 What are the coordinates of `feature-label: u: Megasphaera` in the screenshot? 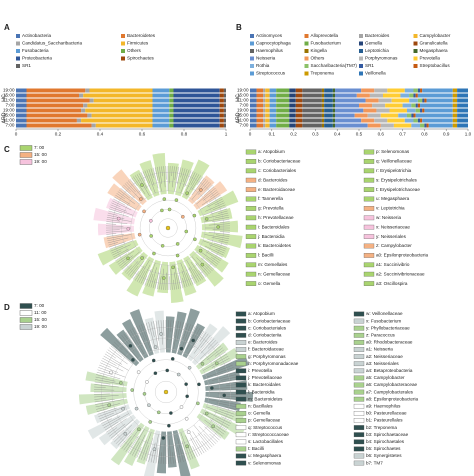 It's located at (393, 198).